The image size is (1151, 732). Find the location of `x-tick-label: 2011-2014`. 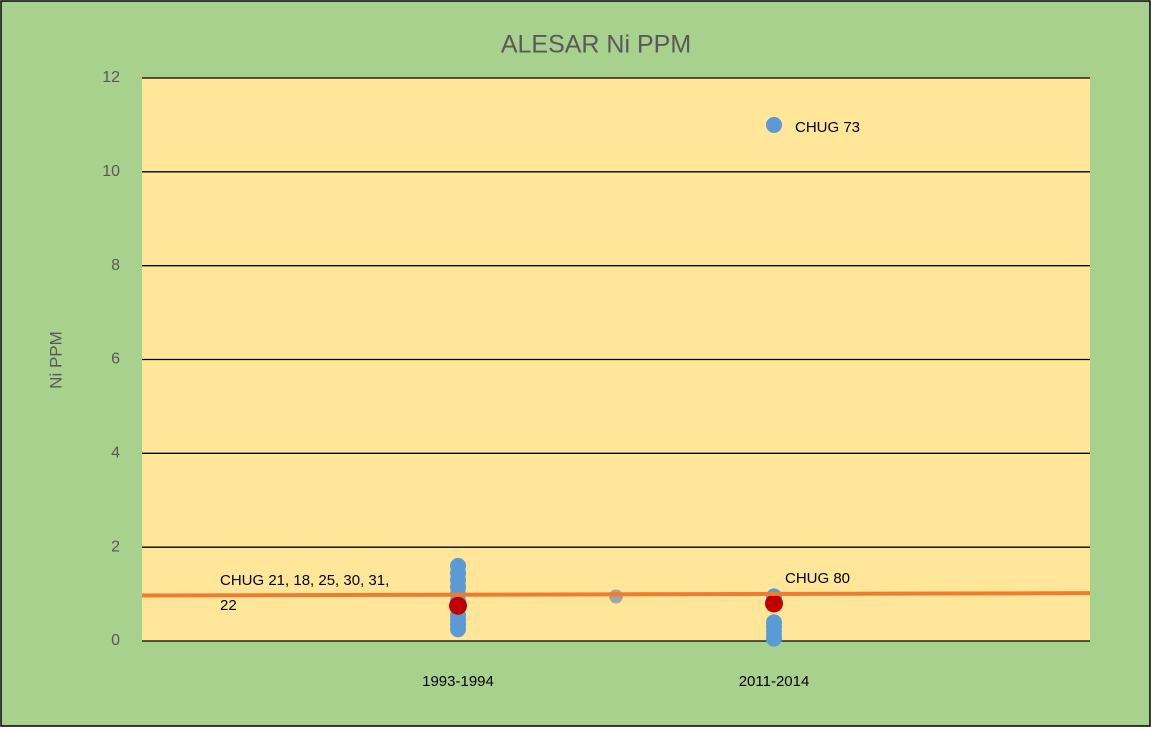

x-tick-label: 2011-2014 is located at coordinates (774, 681).